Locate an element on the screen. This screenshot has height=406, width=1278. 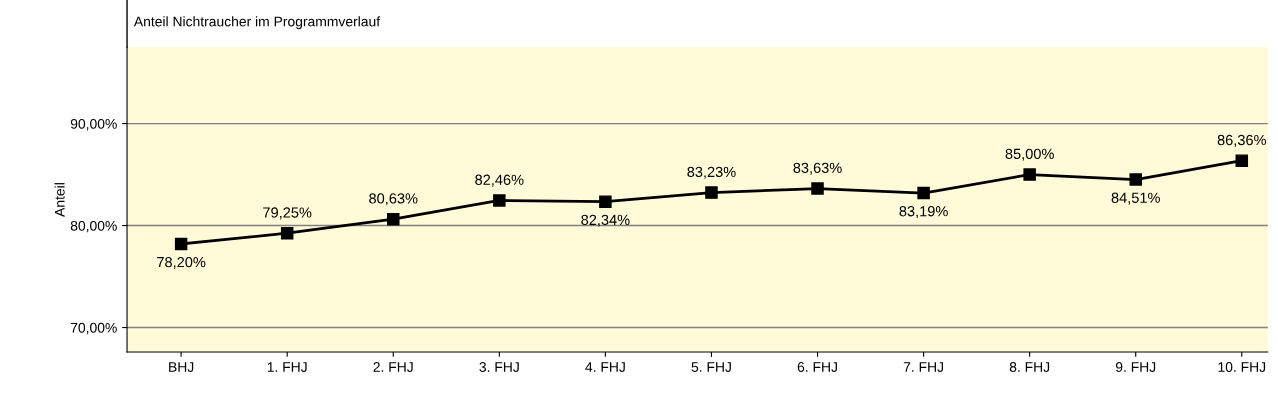
data-label: 86,36% is located at coordinates (1241, 140).